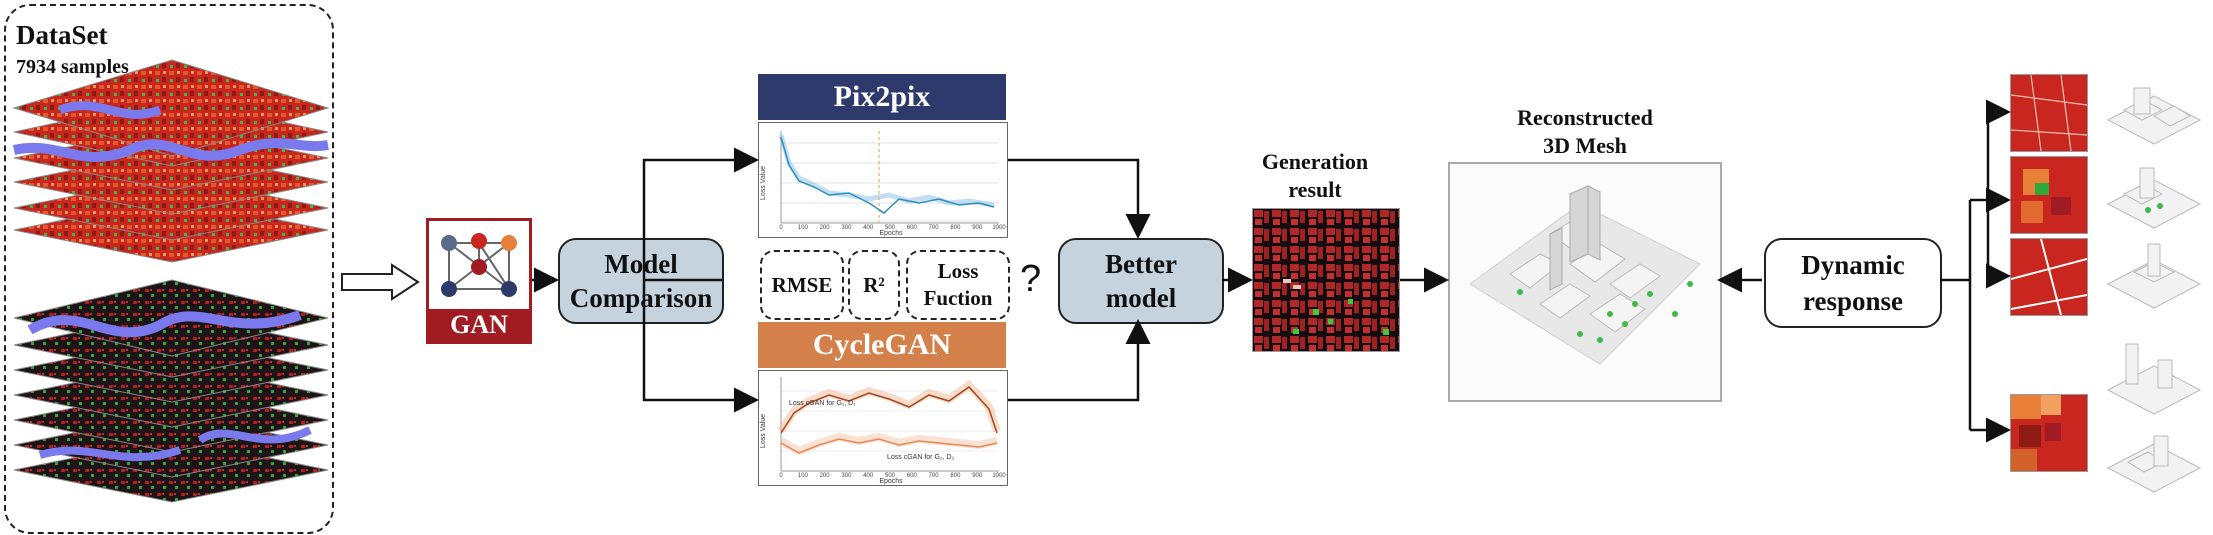 This screenshot has height=535, width=2213. I want to click on metric-loss-label: Loss Fuction, so click(958, 284).